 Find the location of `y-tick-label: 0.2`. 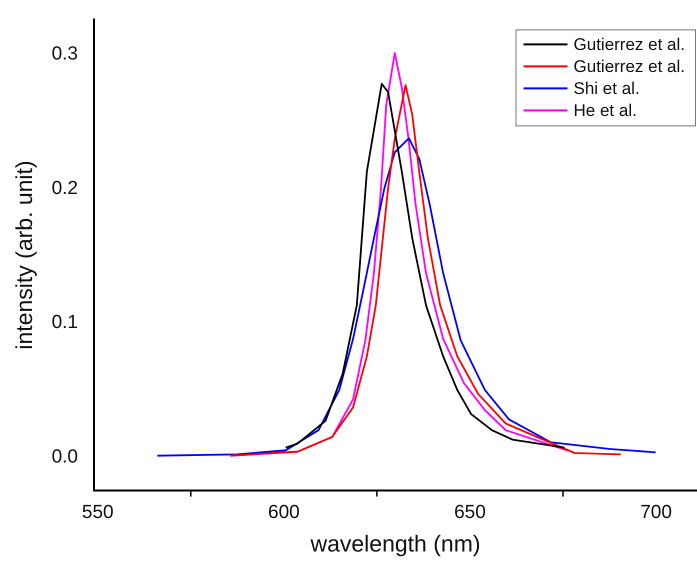

y-tick-label: 0.2 is located at coordinates (65, 188).